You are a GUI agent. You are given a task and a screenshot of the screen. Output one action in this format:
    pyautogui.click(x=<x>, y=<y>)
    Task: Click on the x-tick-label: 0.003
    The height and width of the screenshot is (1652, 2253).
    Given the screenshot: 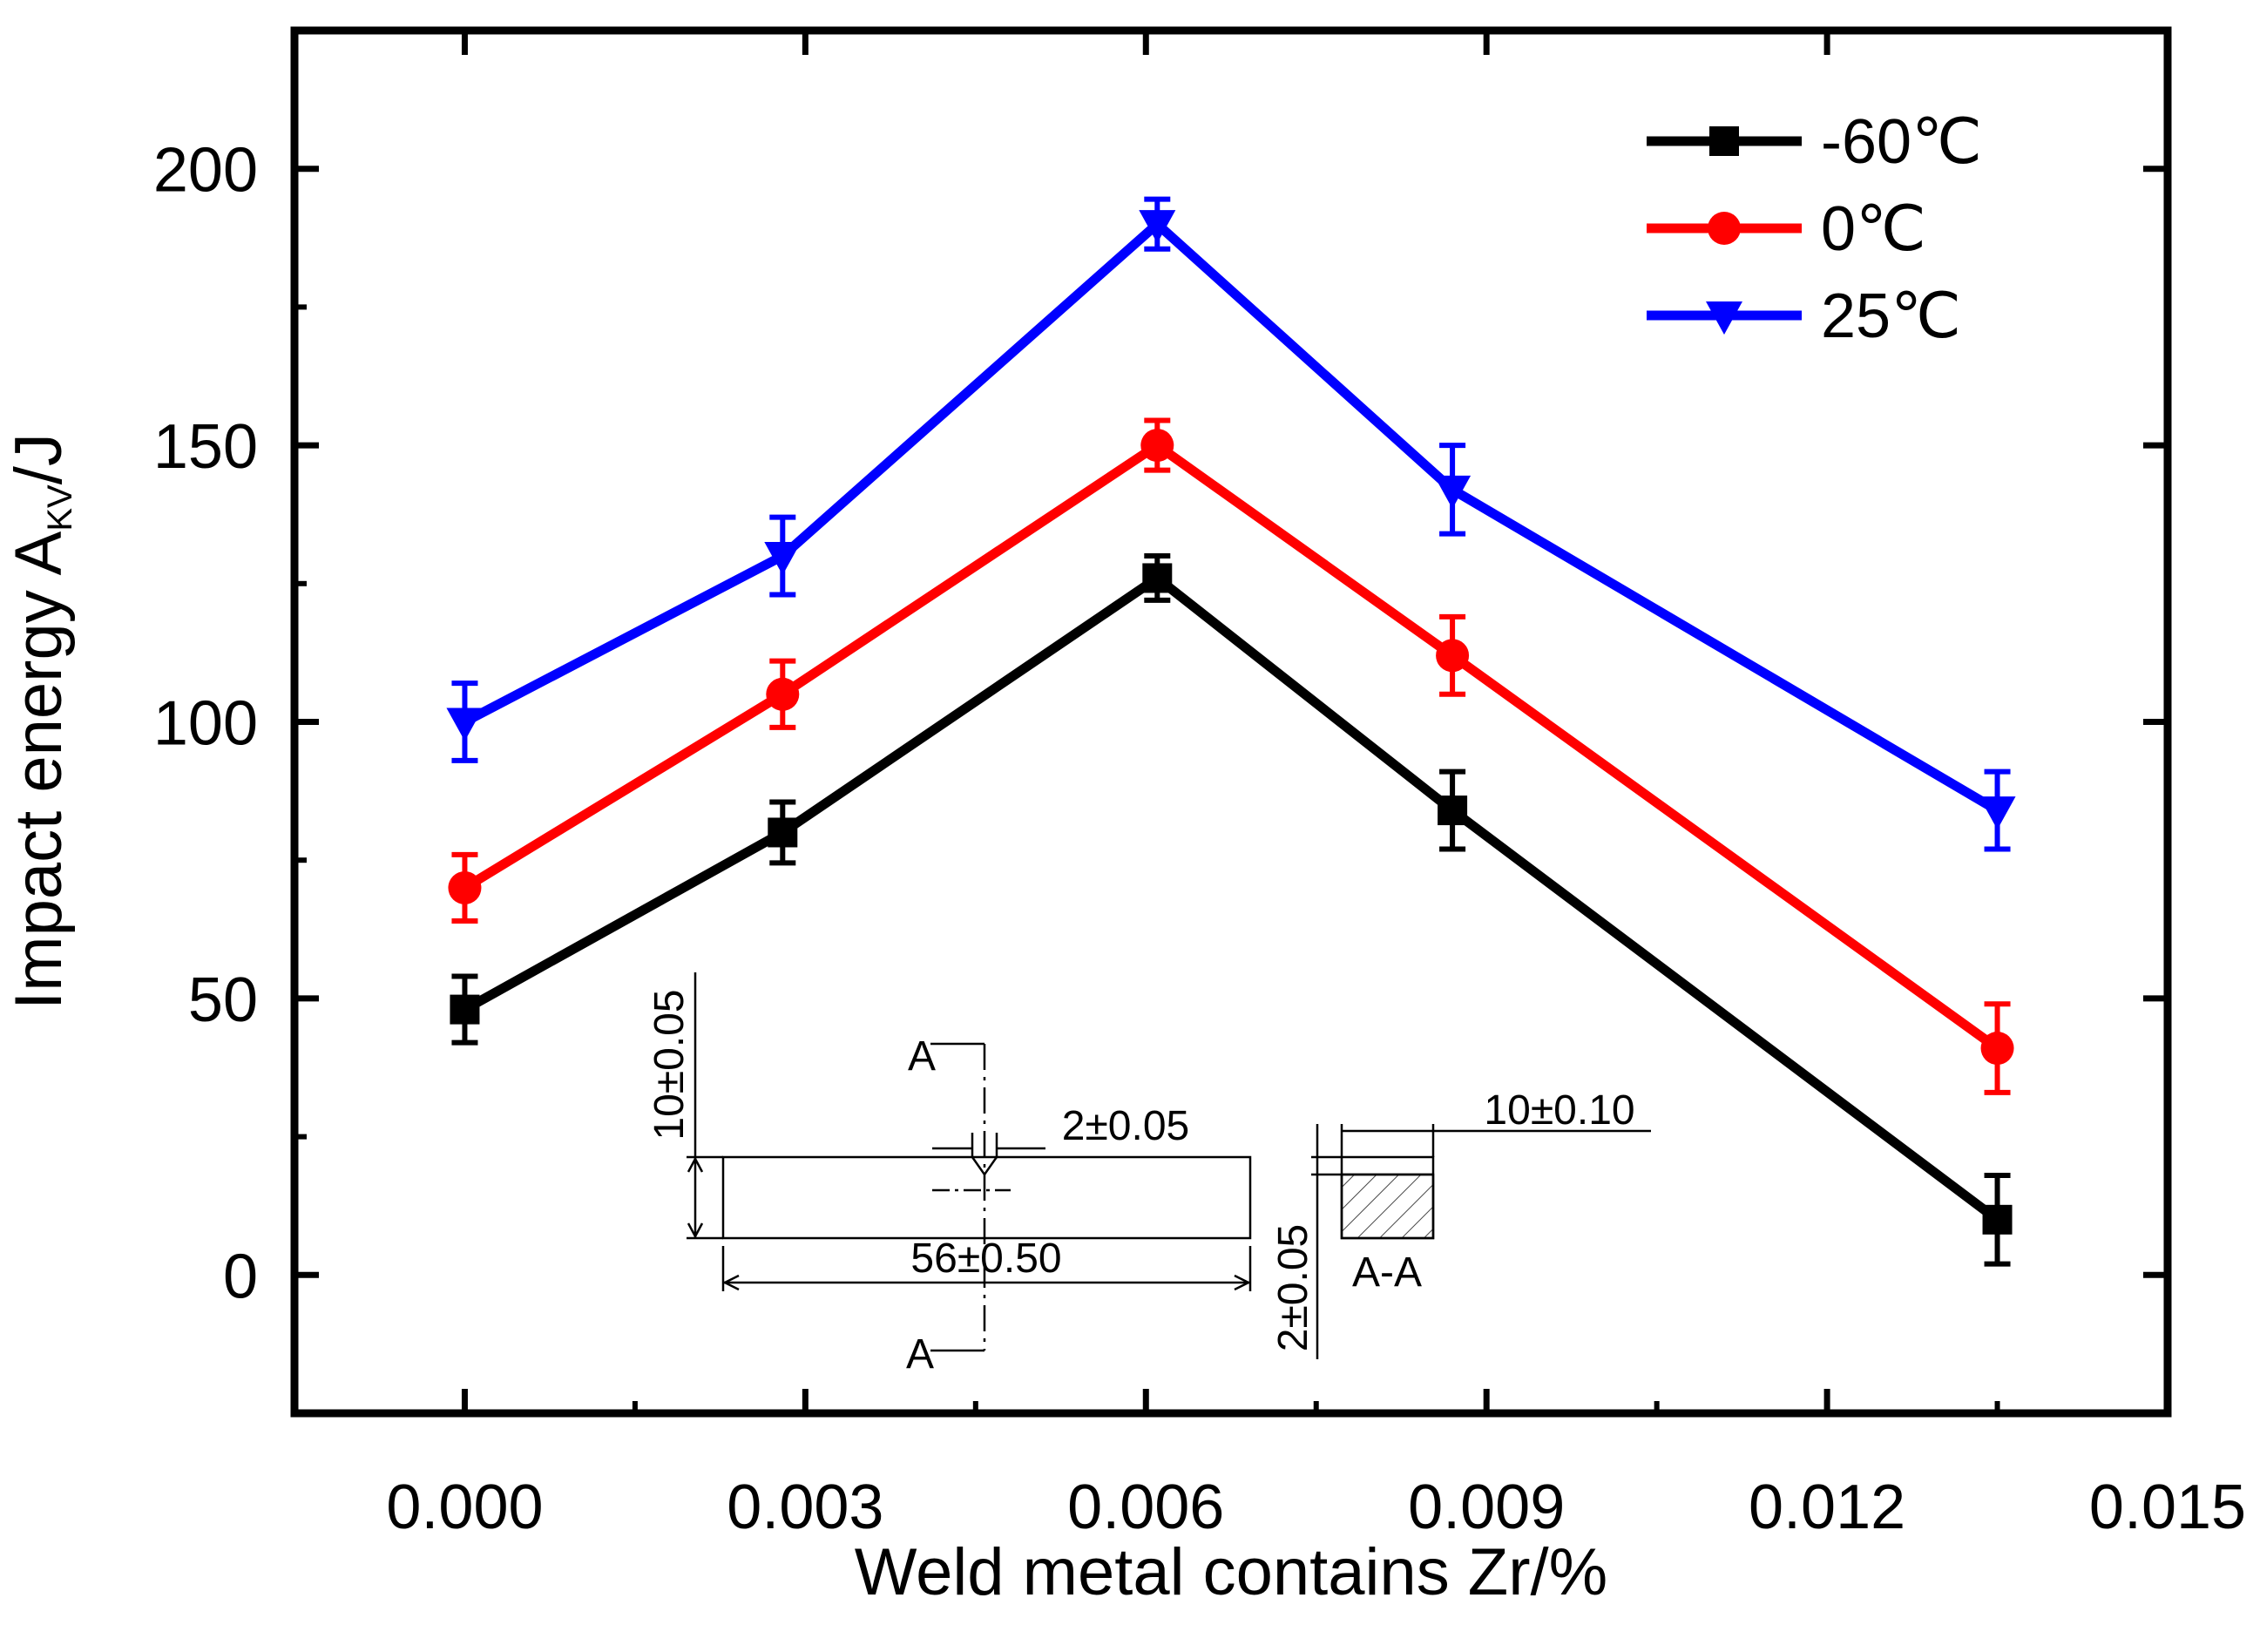 What is the action you would take?
    pyautogui.click(x=805, y=1507)
    